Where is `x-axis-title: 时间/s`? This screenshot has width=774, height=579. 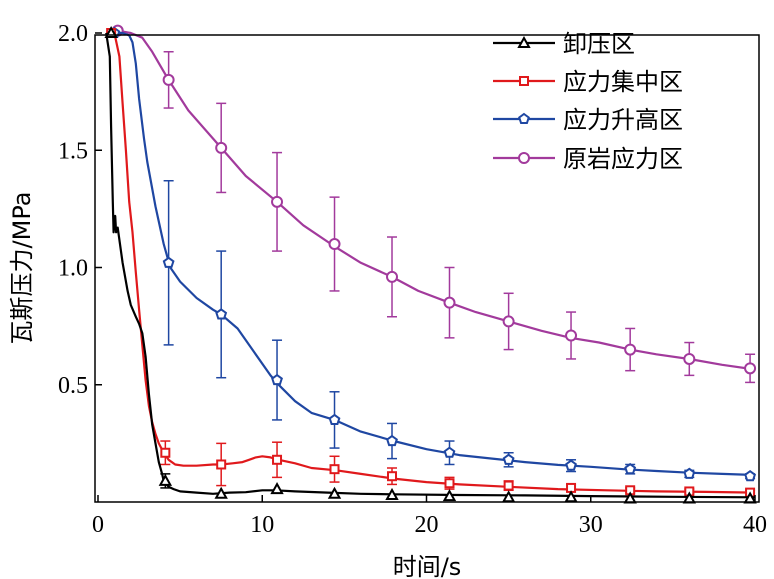 x-axis-title: 时间/s is located at coordinates (427, 566).